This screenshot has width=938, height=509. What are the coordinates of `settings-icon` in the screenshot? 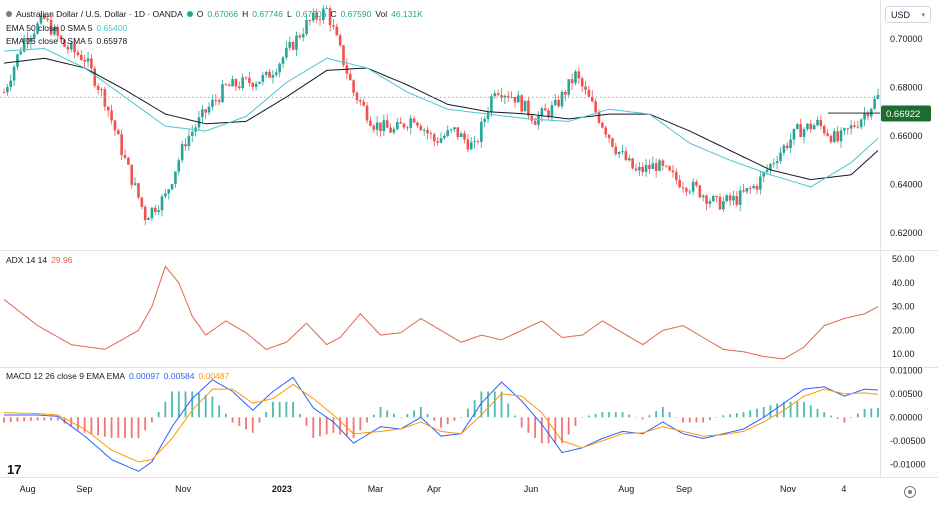 It's located at (910, 492).